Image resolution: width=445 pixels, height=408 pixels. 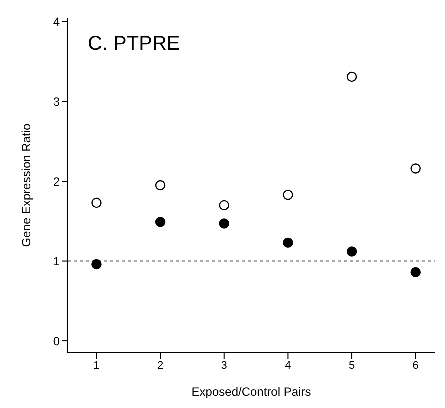 I want to click on y-tick-label: 1, so click(x=56, y=261).